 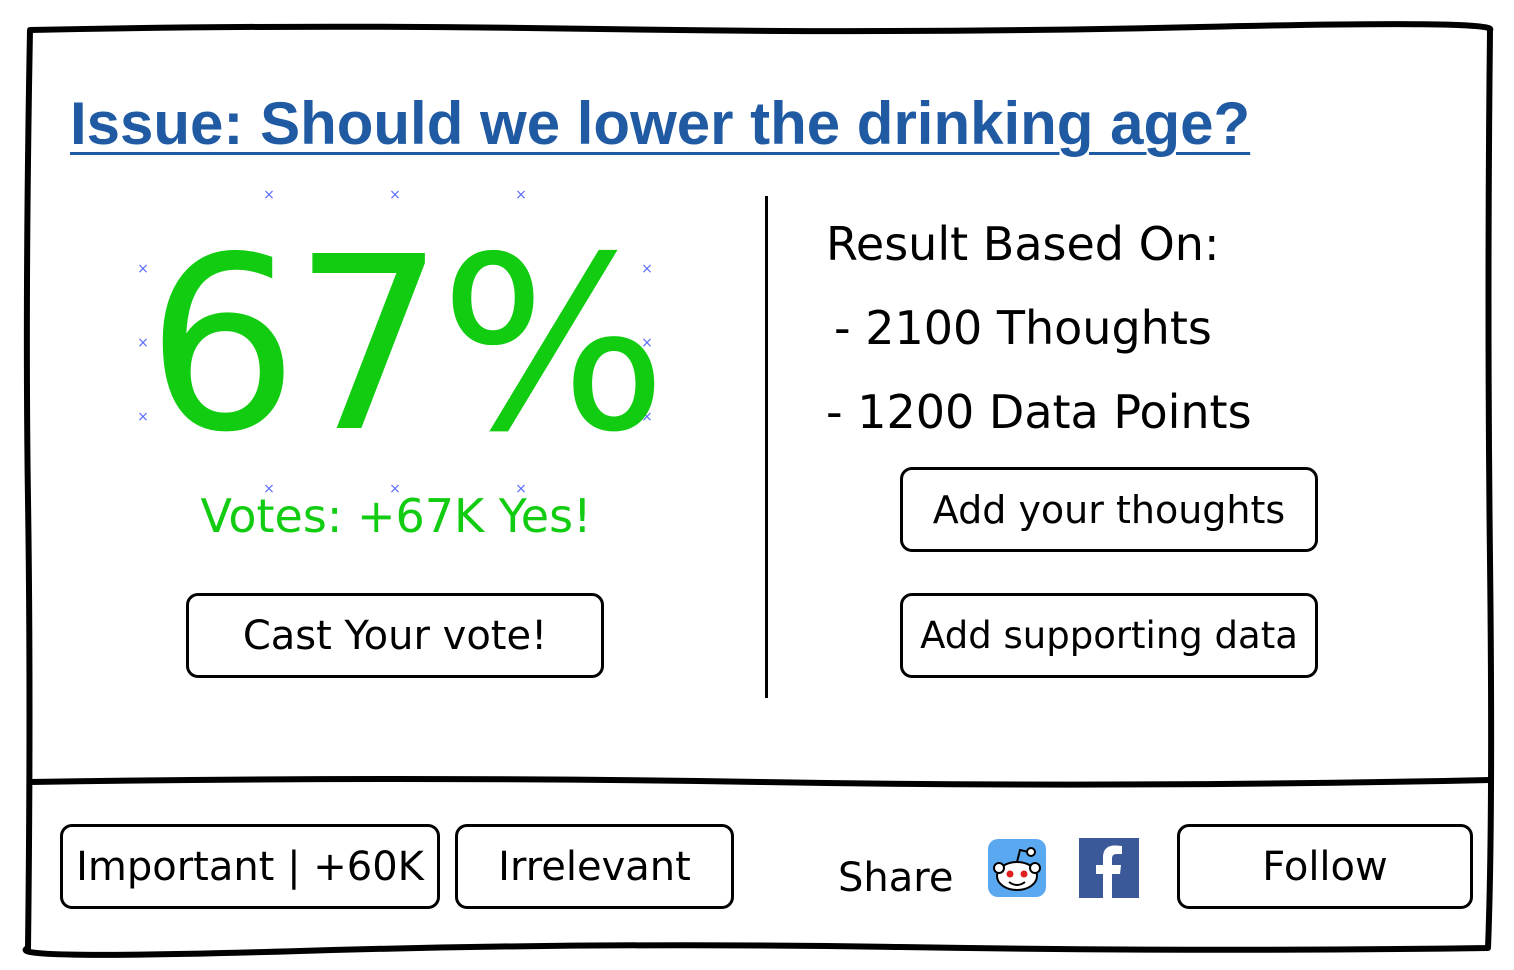 I want to click on cast-vote-button: Cast Your vote!, so click(x=395, y=635).